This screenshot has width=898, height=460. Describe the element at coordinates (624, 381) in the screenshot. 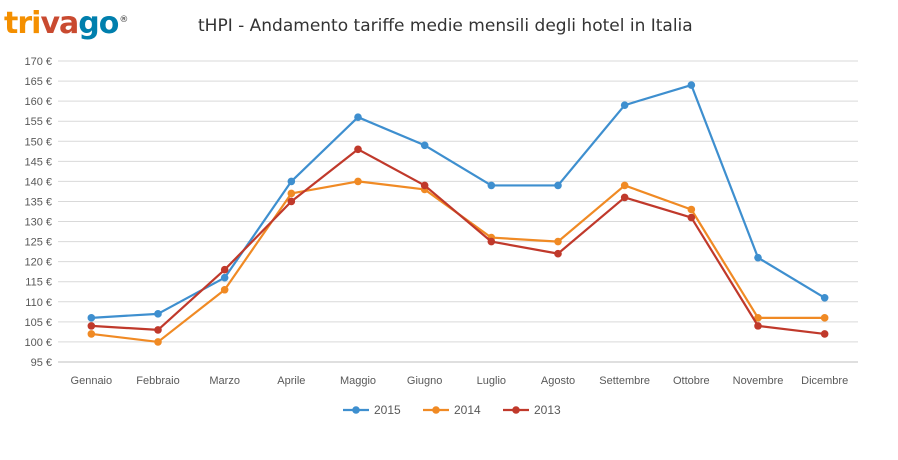

I see `x-tick-label: Settembre` at that location.